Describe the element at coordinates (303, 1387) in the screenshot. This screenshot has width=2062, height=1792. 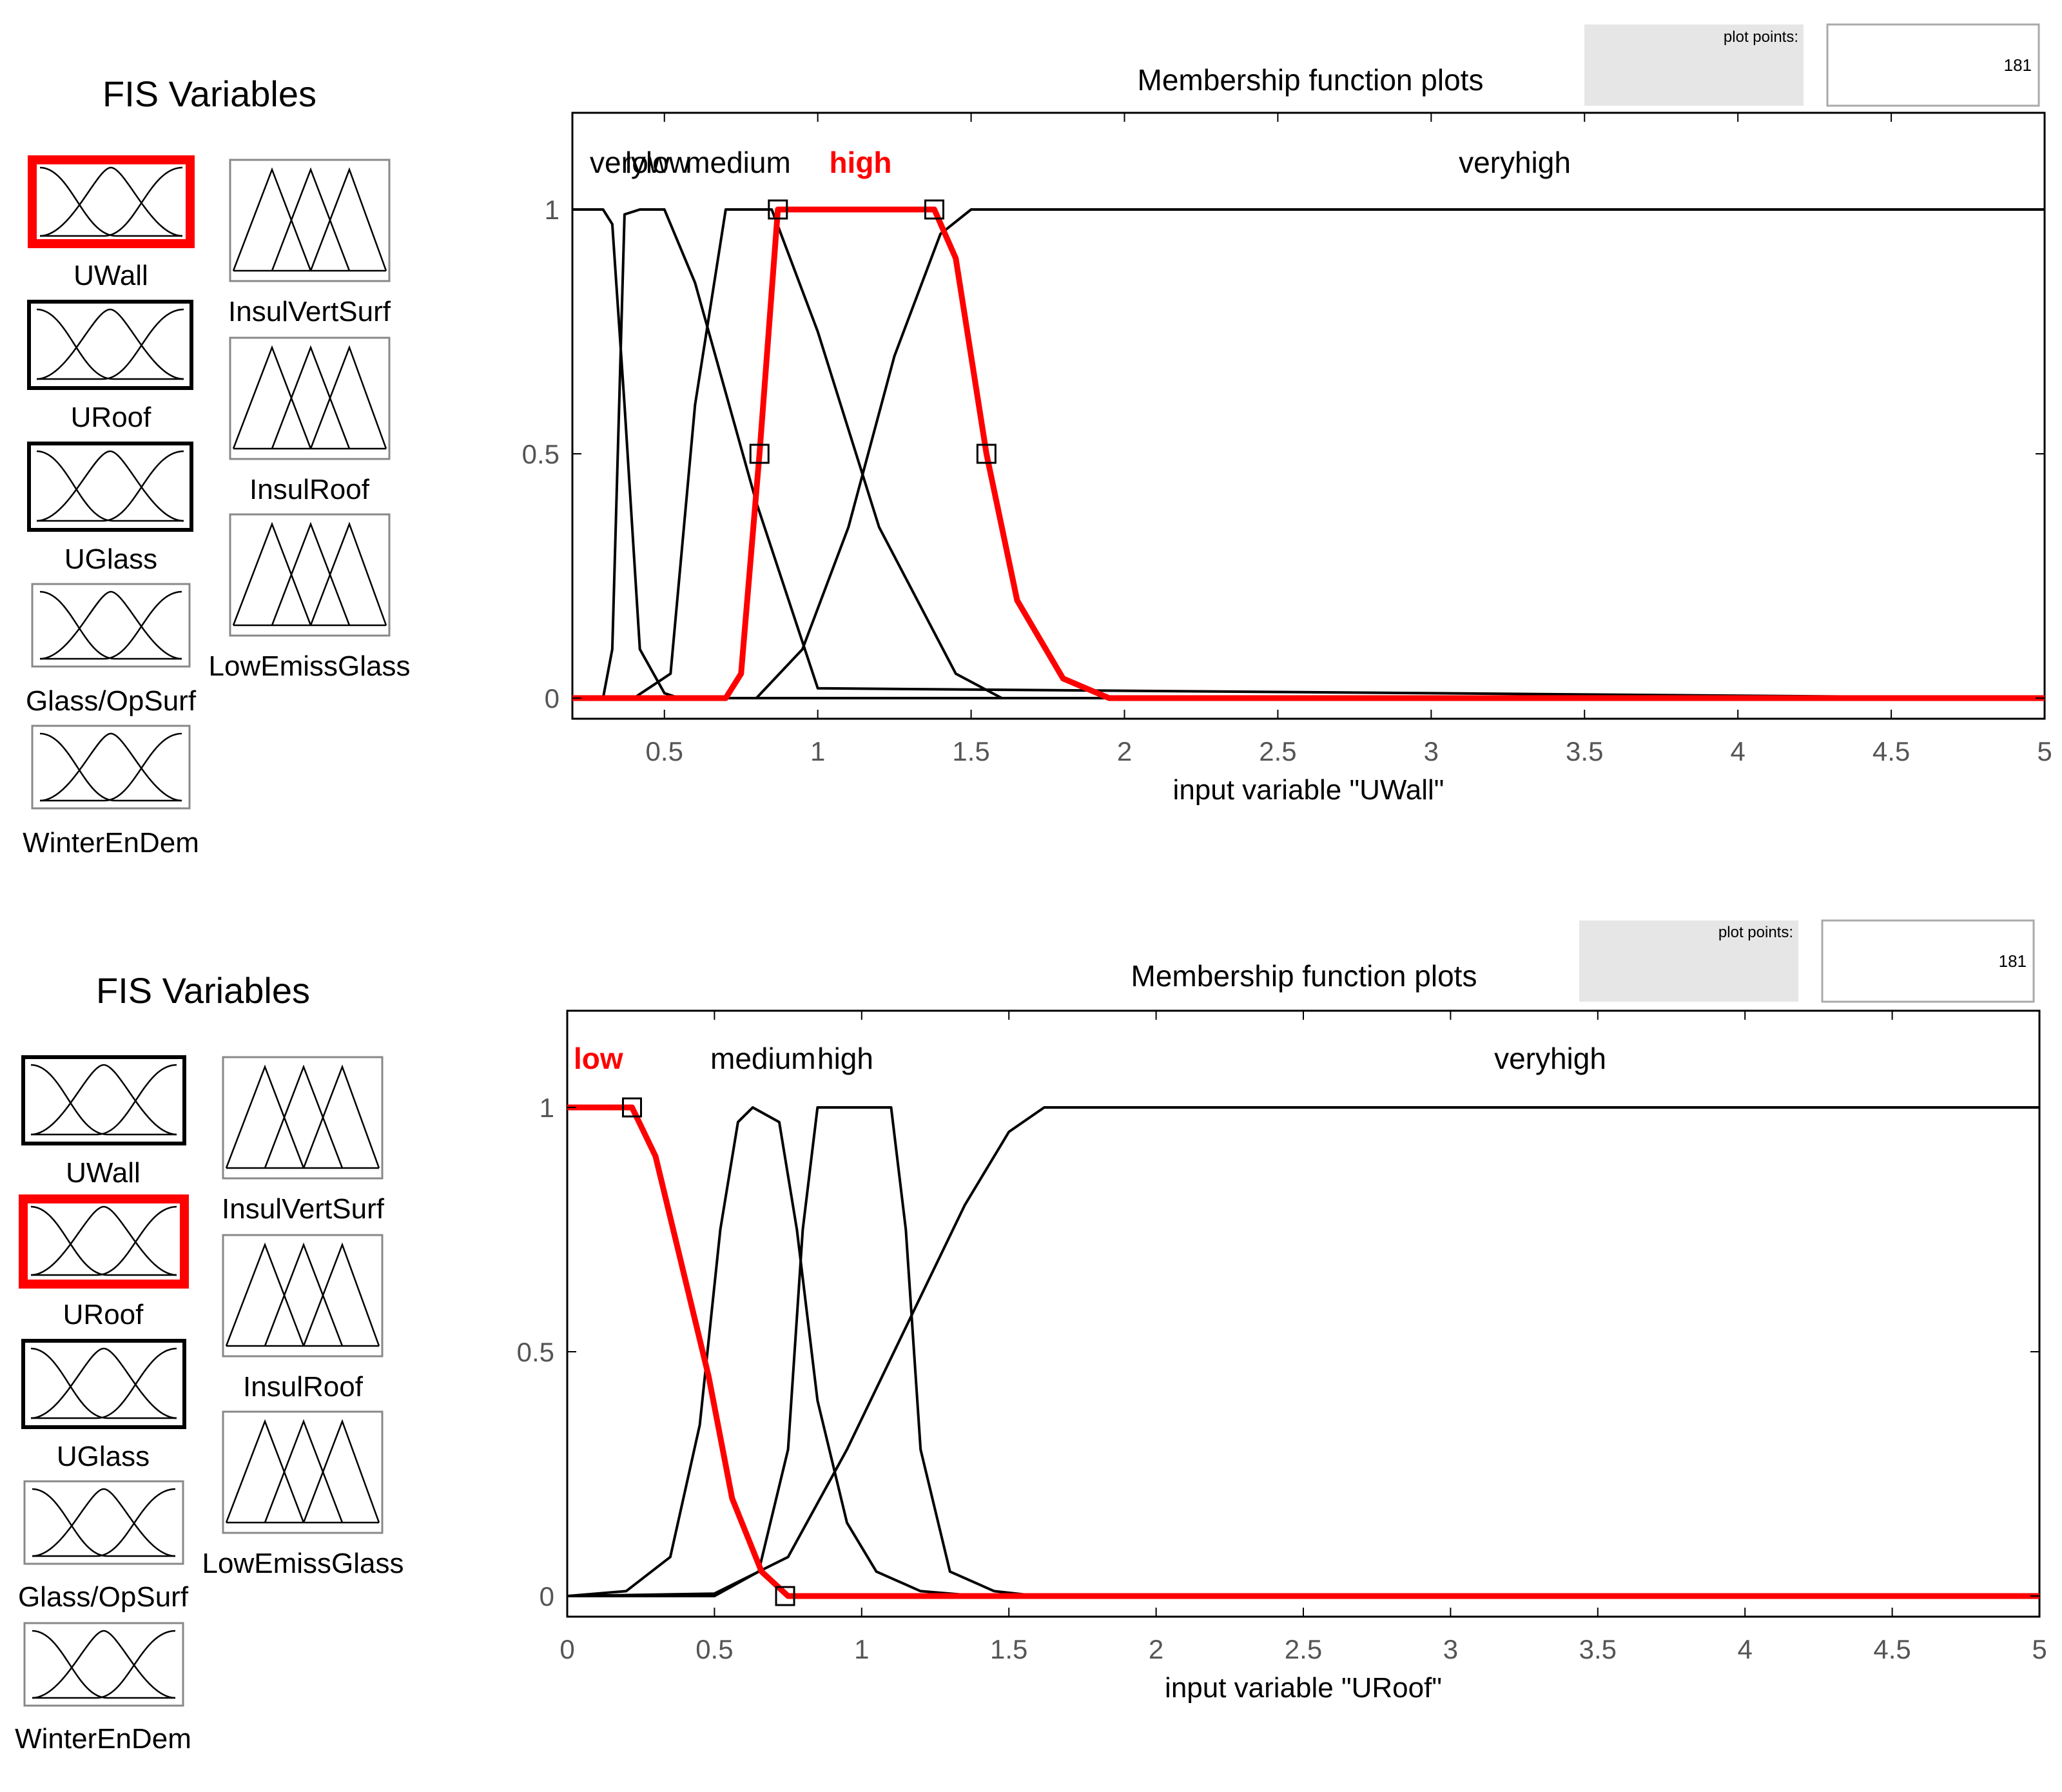
I see `output-variable-label: InsulRoof` at that location.